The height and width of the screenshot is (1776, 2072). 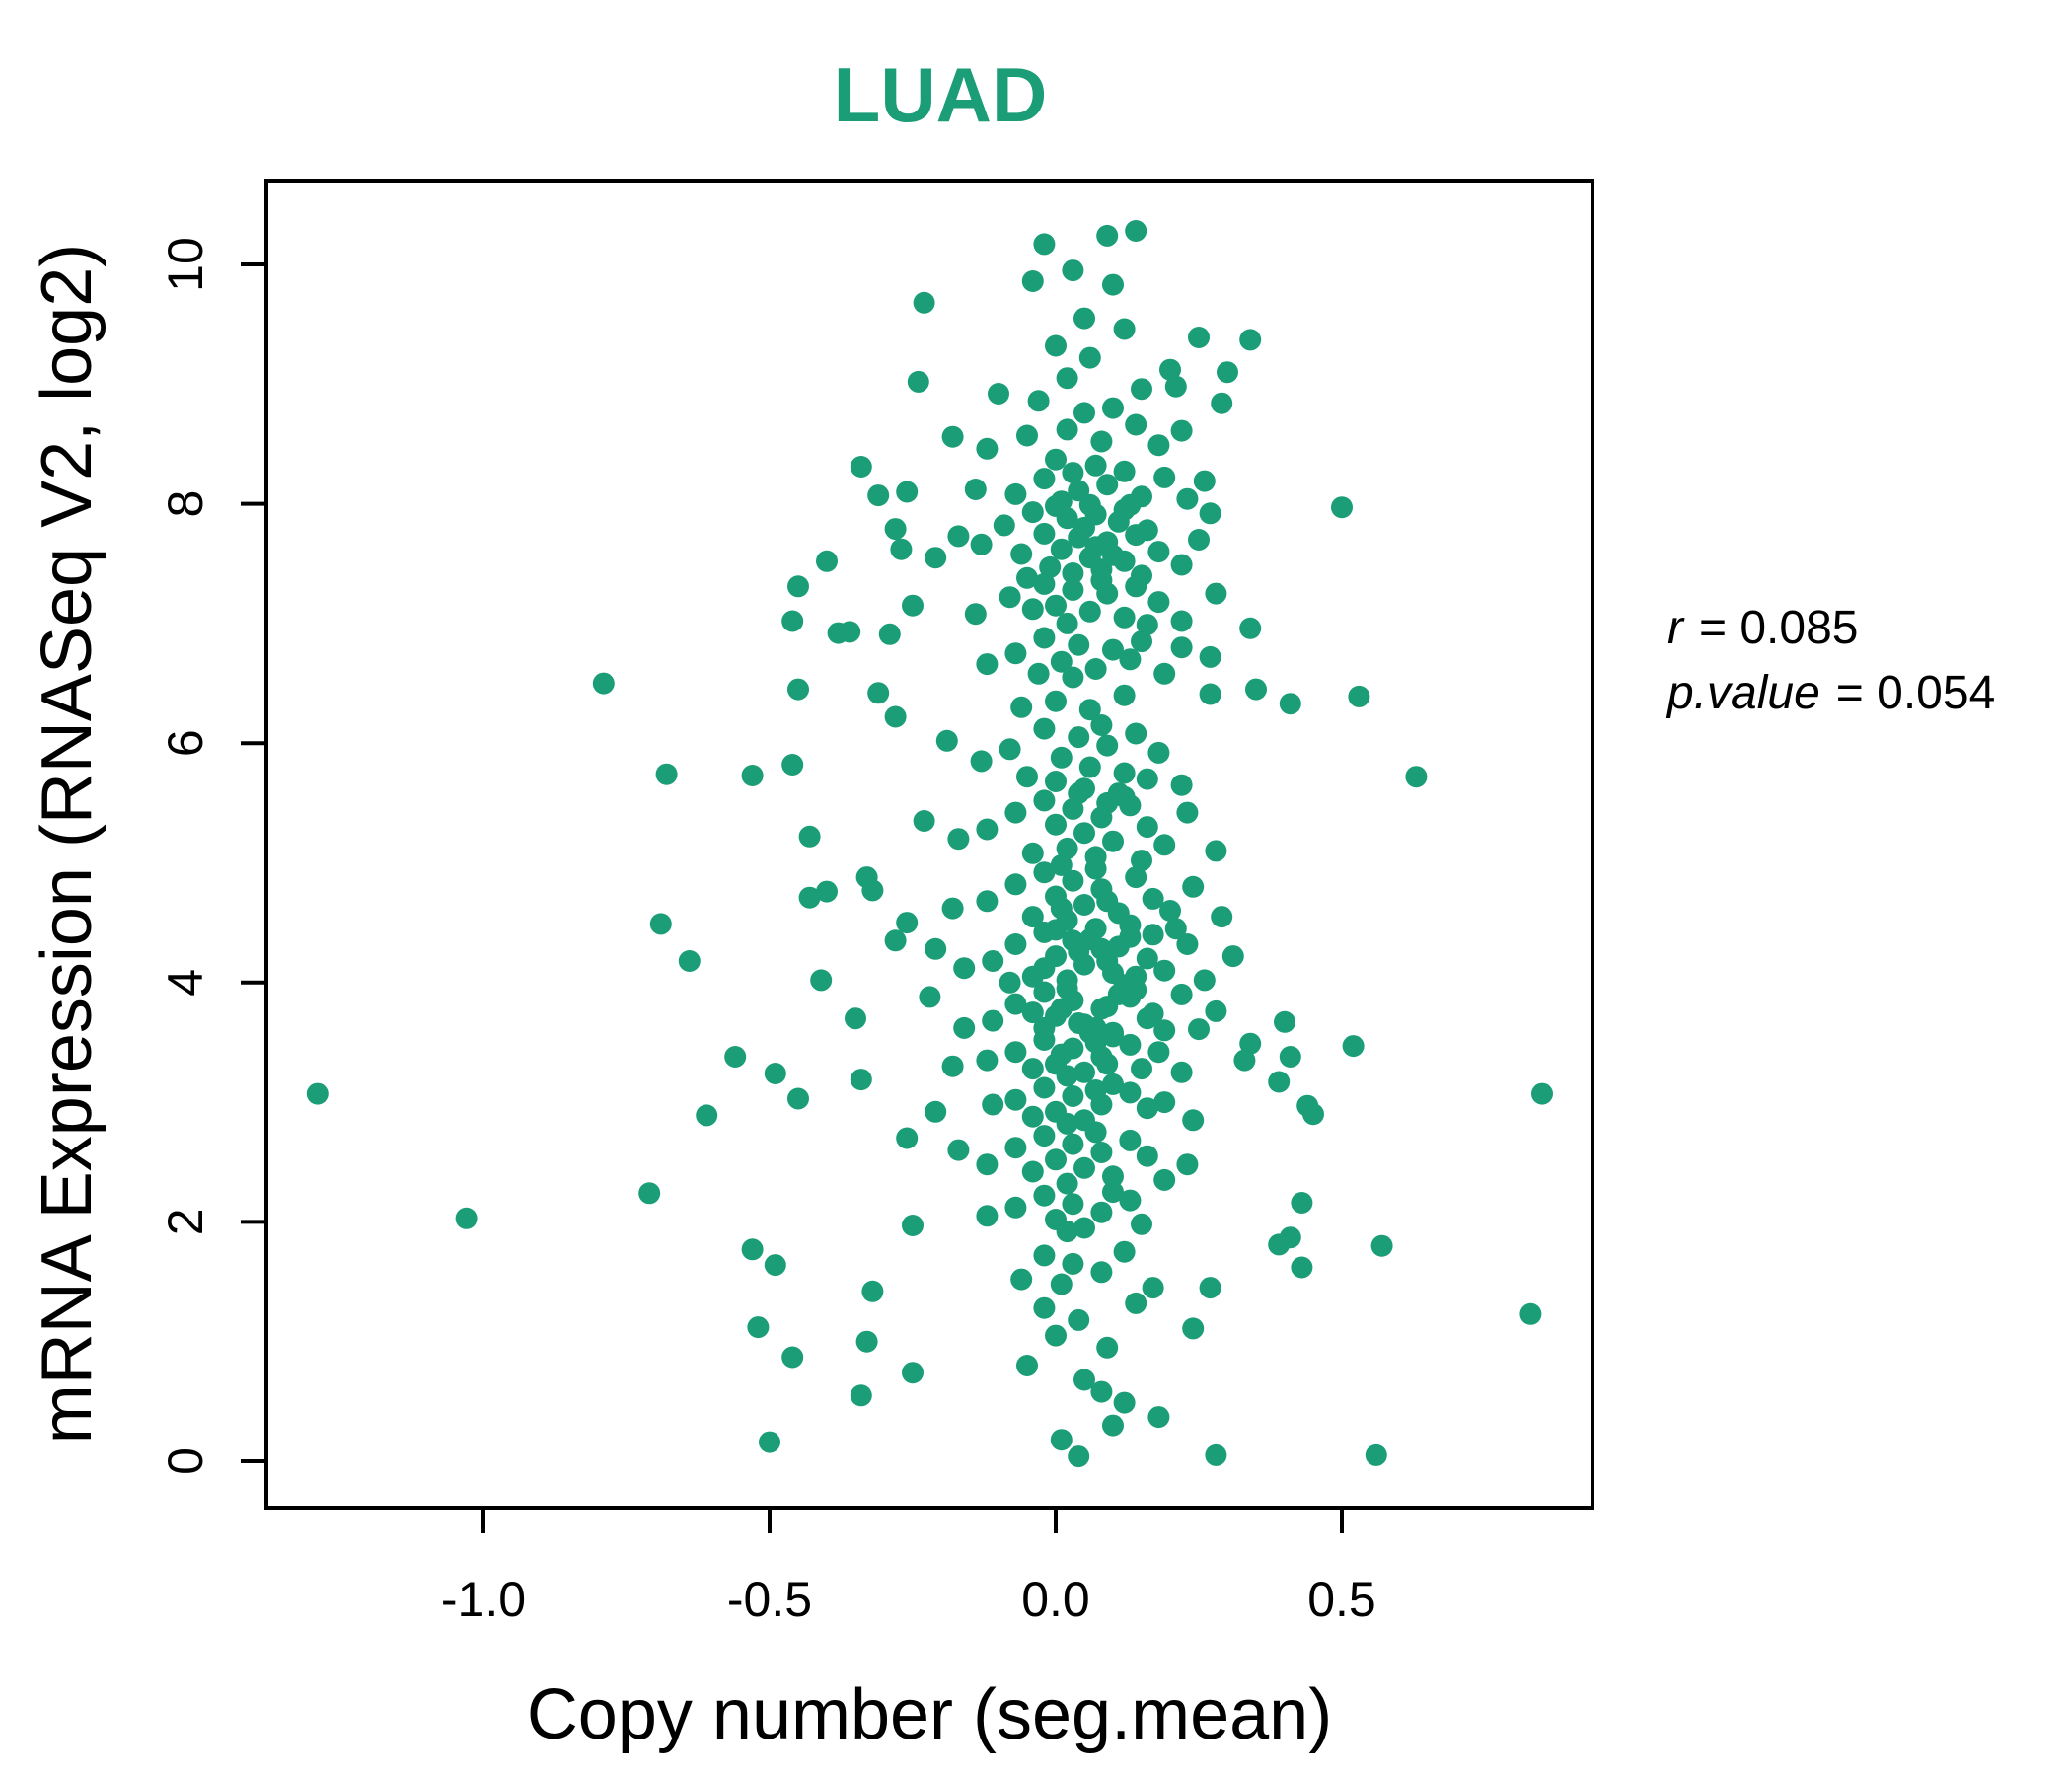 What do you see at coordinates (186, 983) in the screenshot?
I see `y-tick-label: 4` at bounding box center [186, 983].